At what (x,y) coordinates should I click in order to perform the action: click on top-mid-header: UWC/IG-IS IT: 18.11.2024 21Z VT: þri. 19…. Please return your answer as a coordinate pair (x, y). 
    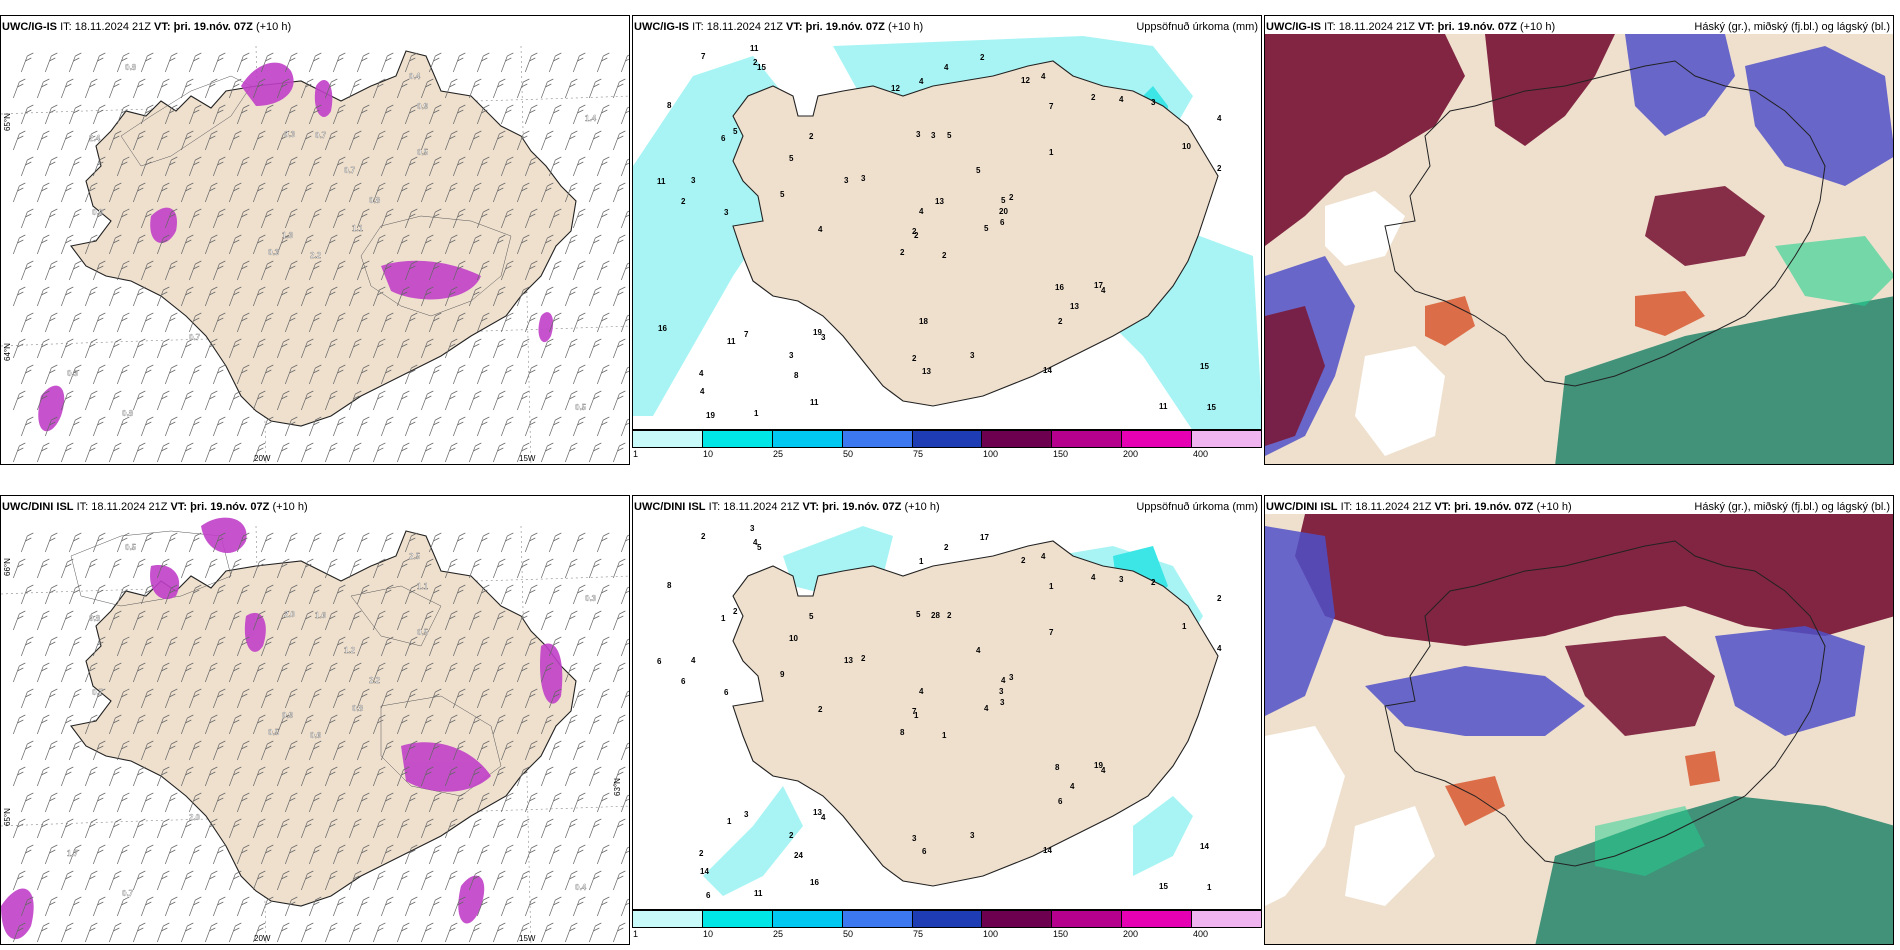
    Looking at the image, I should click on (946, 27).